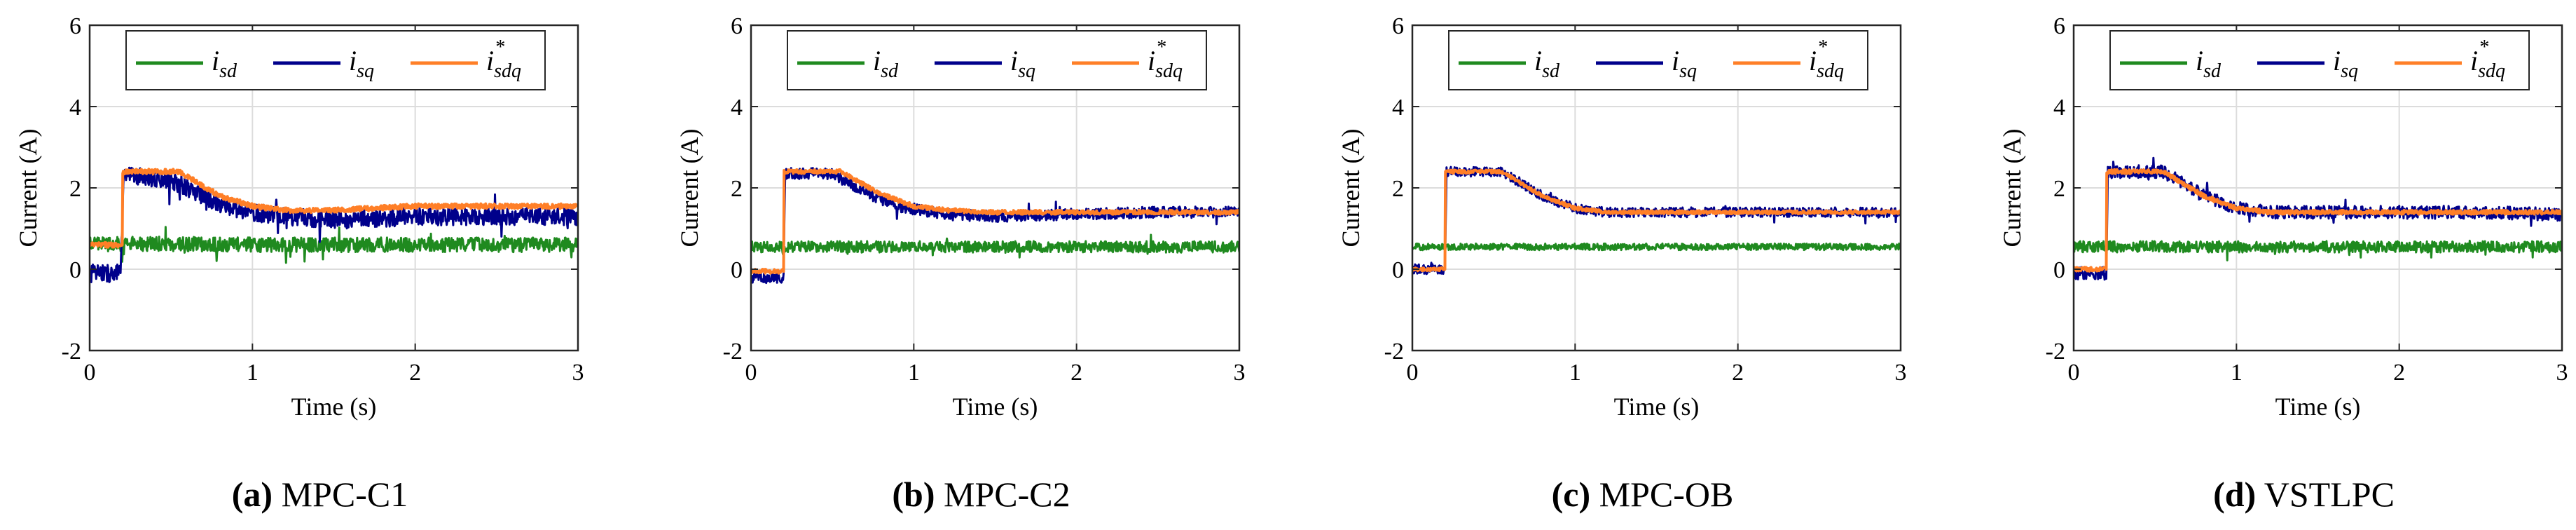 This screenshot has width=2576, height=530. Describe the element at coordinates (981, 494) in the screenshot. I see `panel-caption: (b) MPC-C2` at that location.